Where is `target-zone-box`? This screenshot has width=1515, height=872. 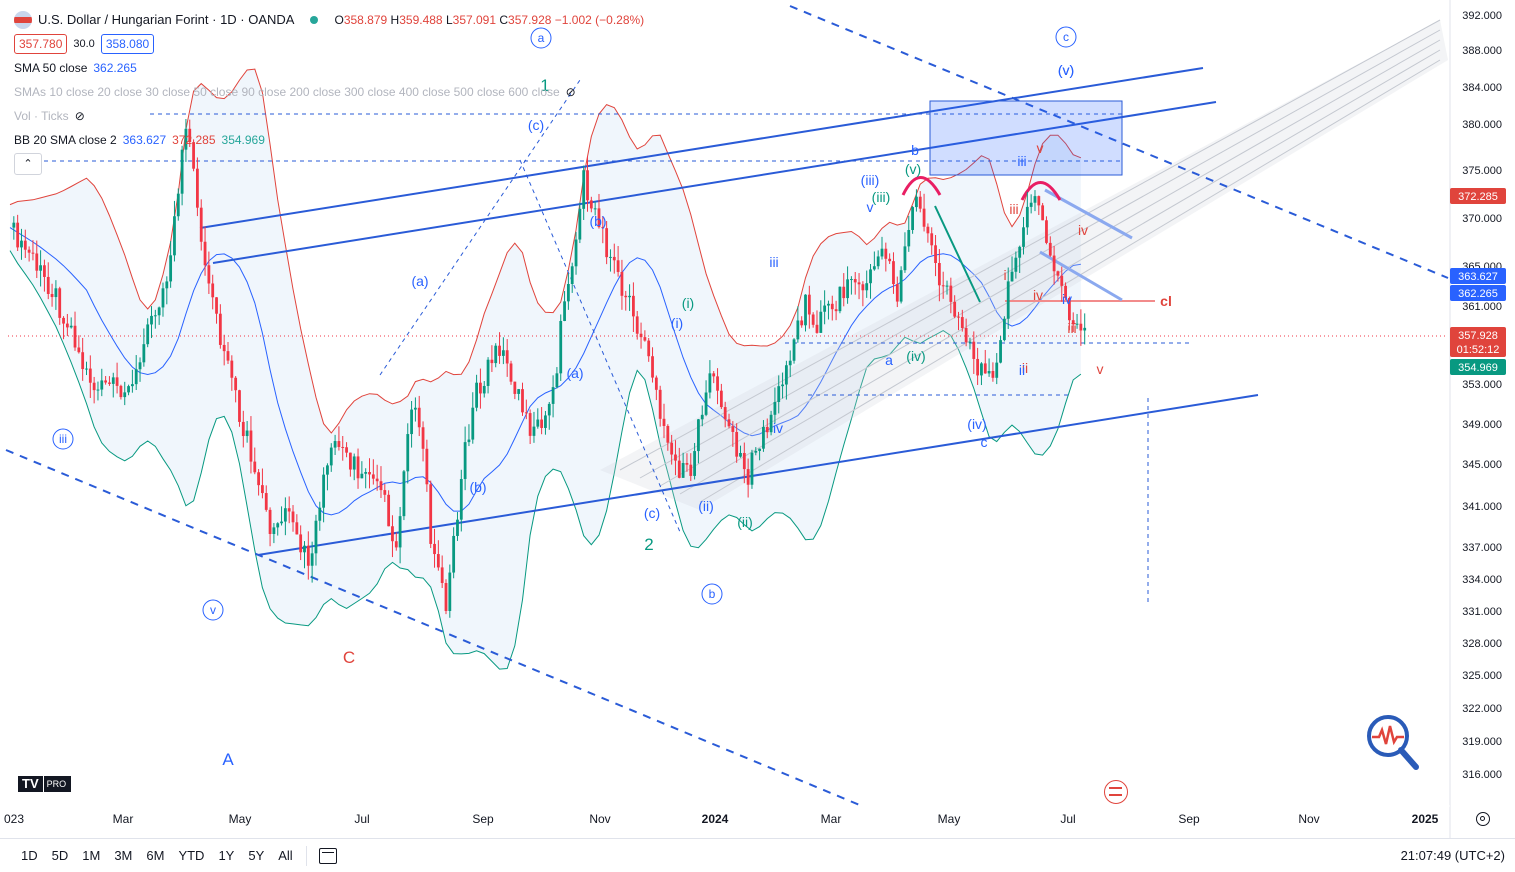 target-zone-box is located at coordinates (1026, 138).